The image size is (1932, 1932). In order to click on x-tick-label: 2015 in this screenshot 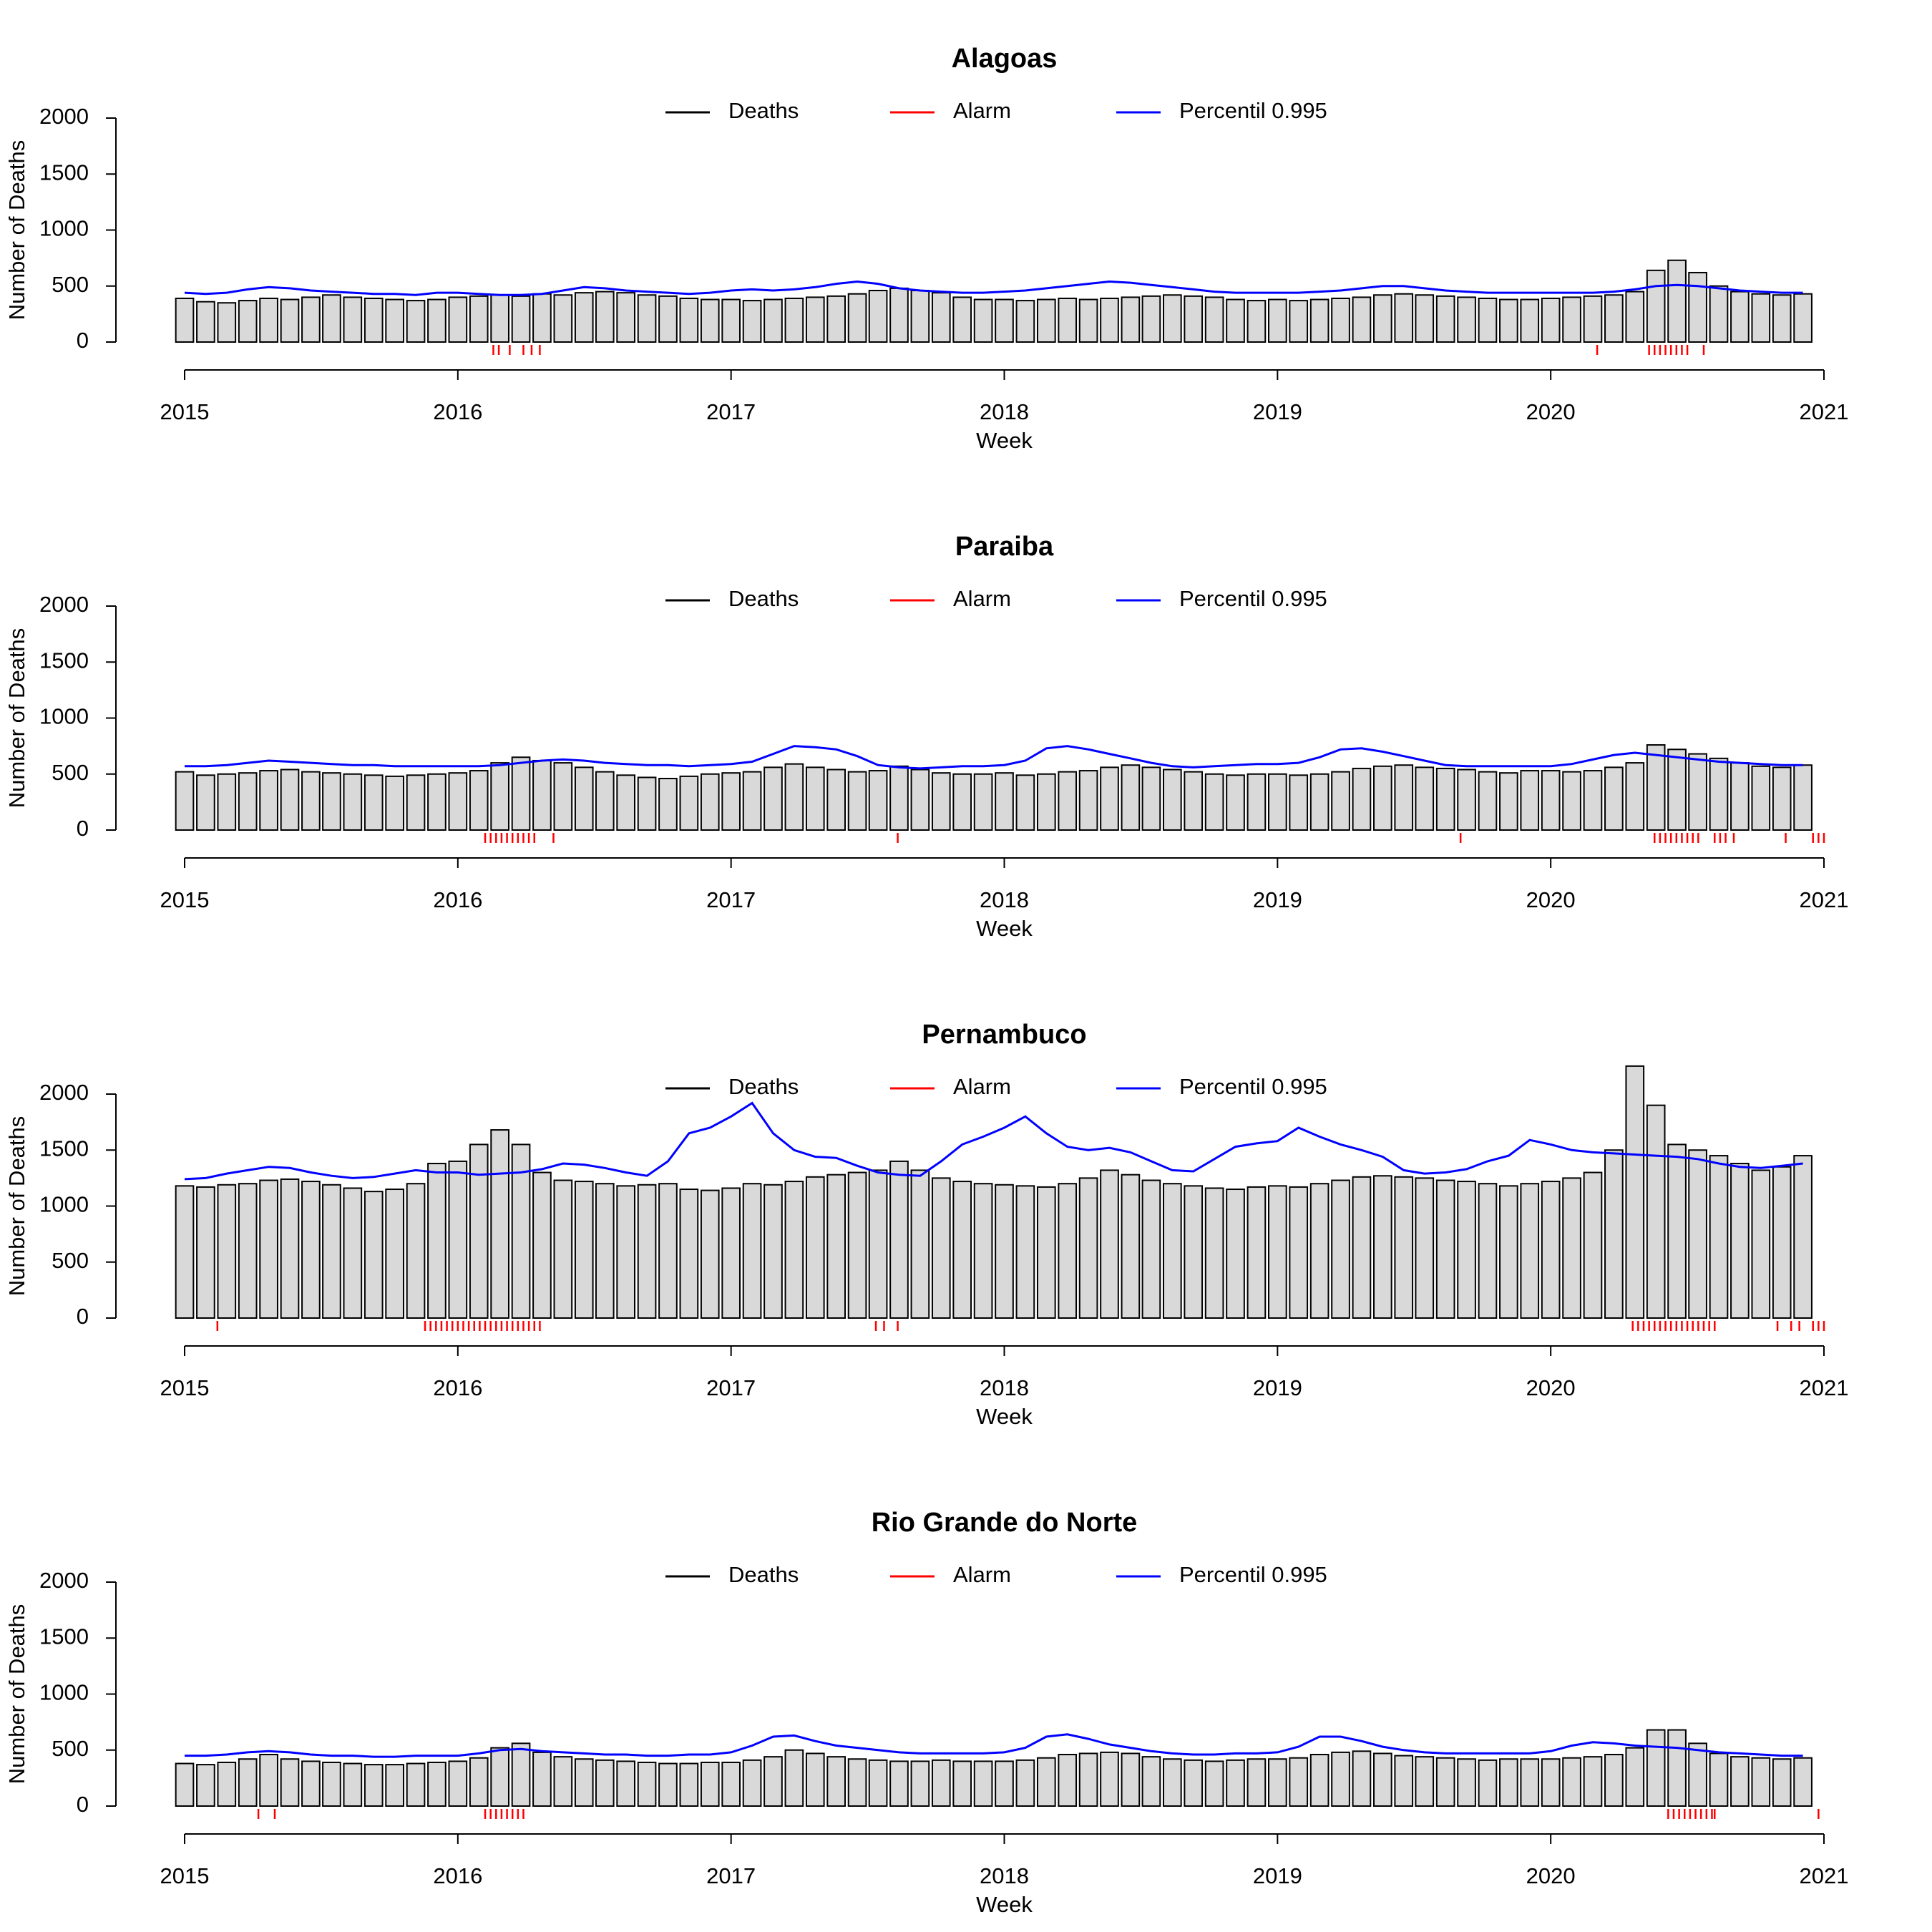, I will do `click(185, 899)`.